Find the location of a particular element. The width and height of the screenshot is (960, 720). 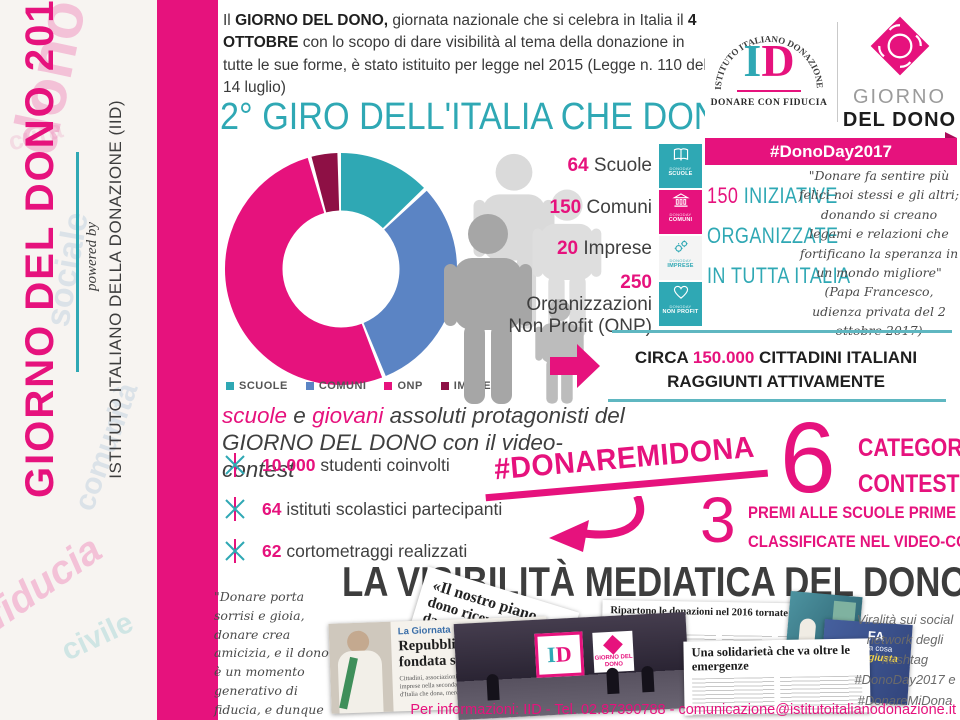

brand-del-dono: DEL DONO is located at coordinates (899, 119).